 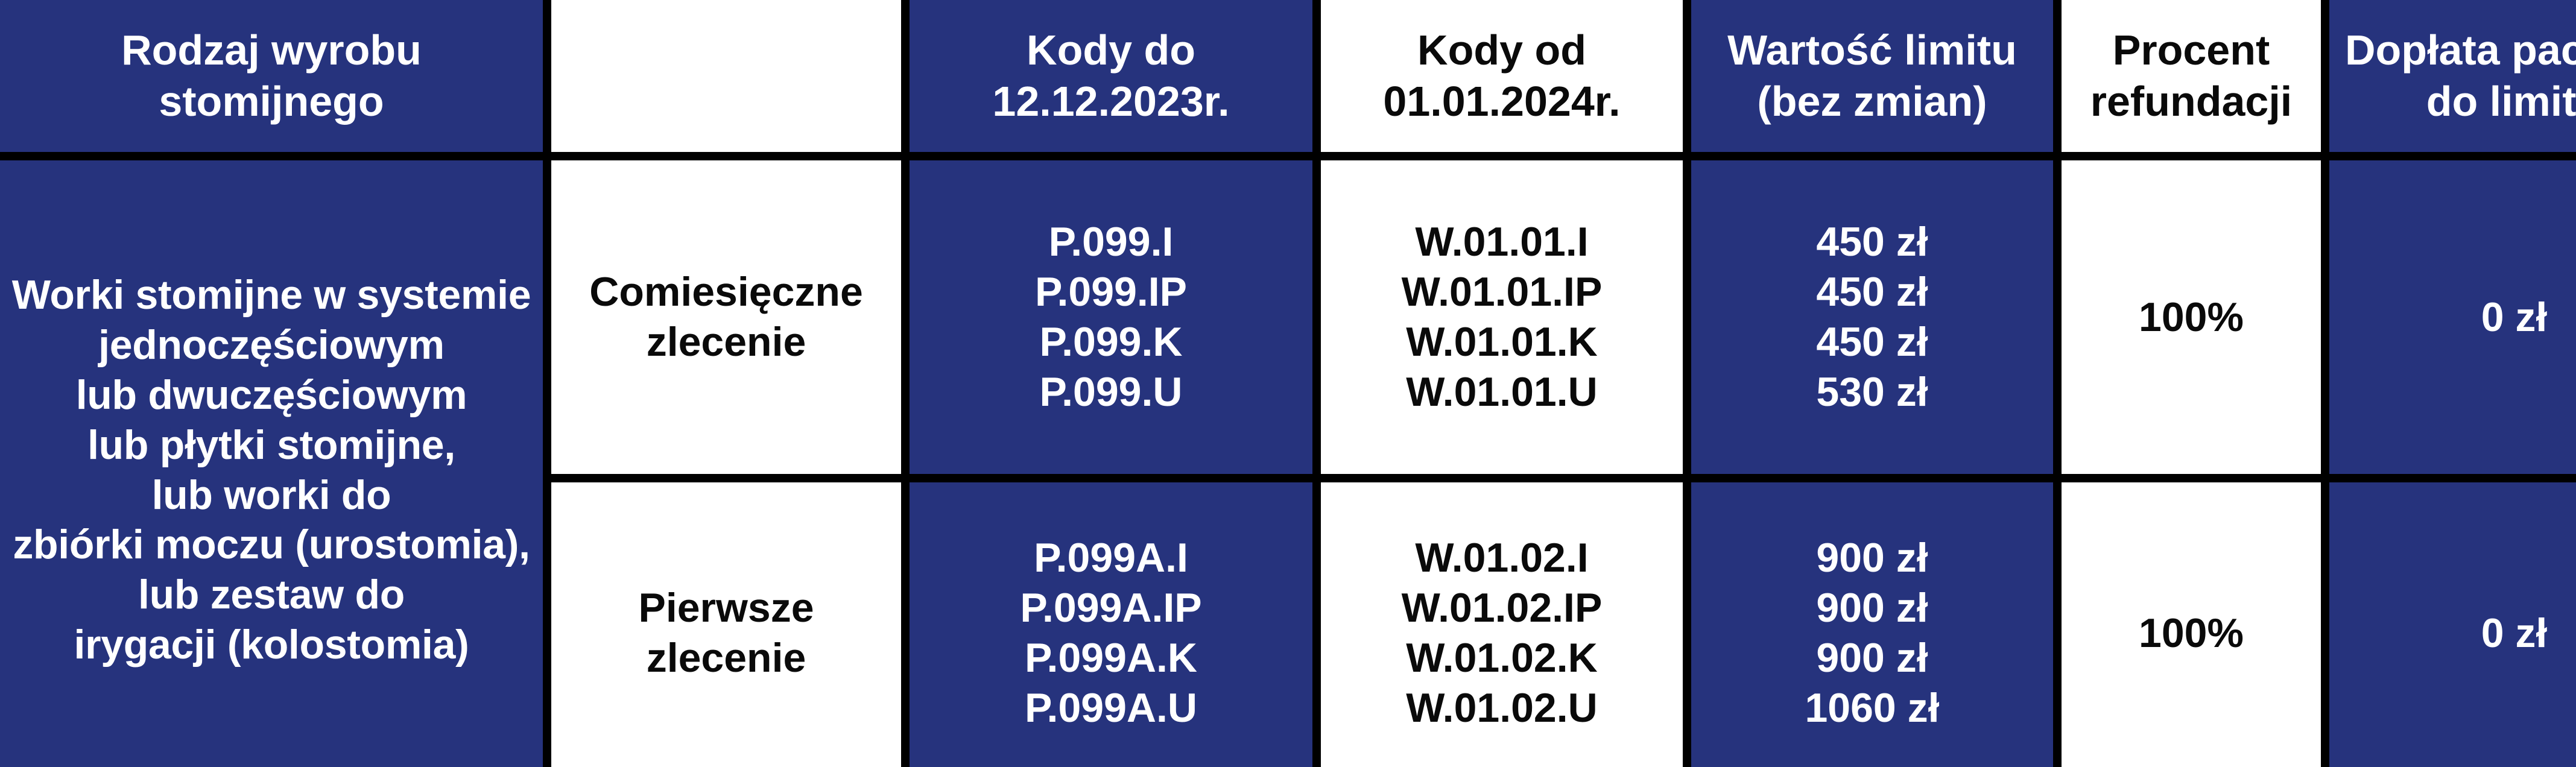 I want to click on order-type-first: Pierwsze zlecenie, so click(x=726, y=621).